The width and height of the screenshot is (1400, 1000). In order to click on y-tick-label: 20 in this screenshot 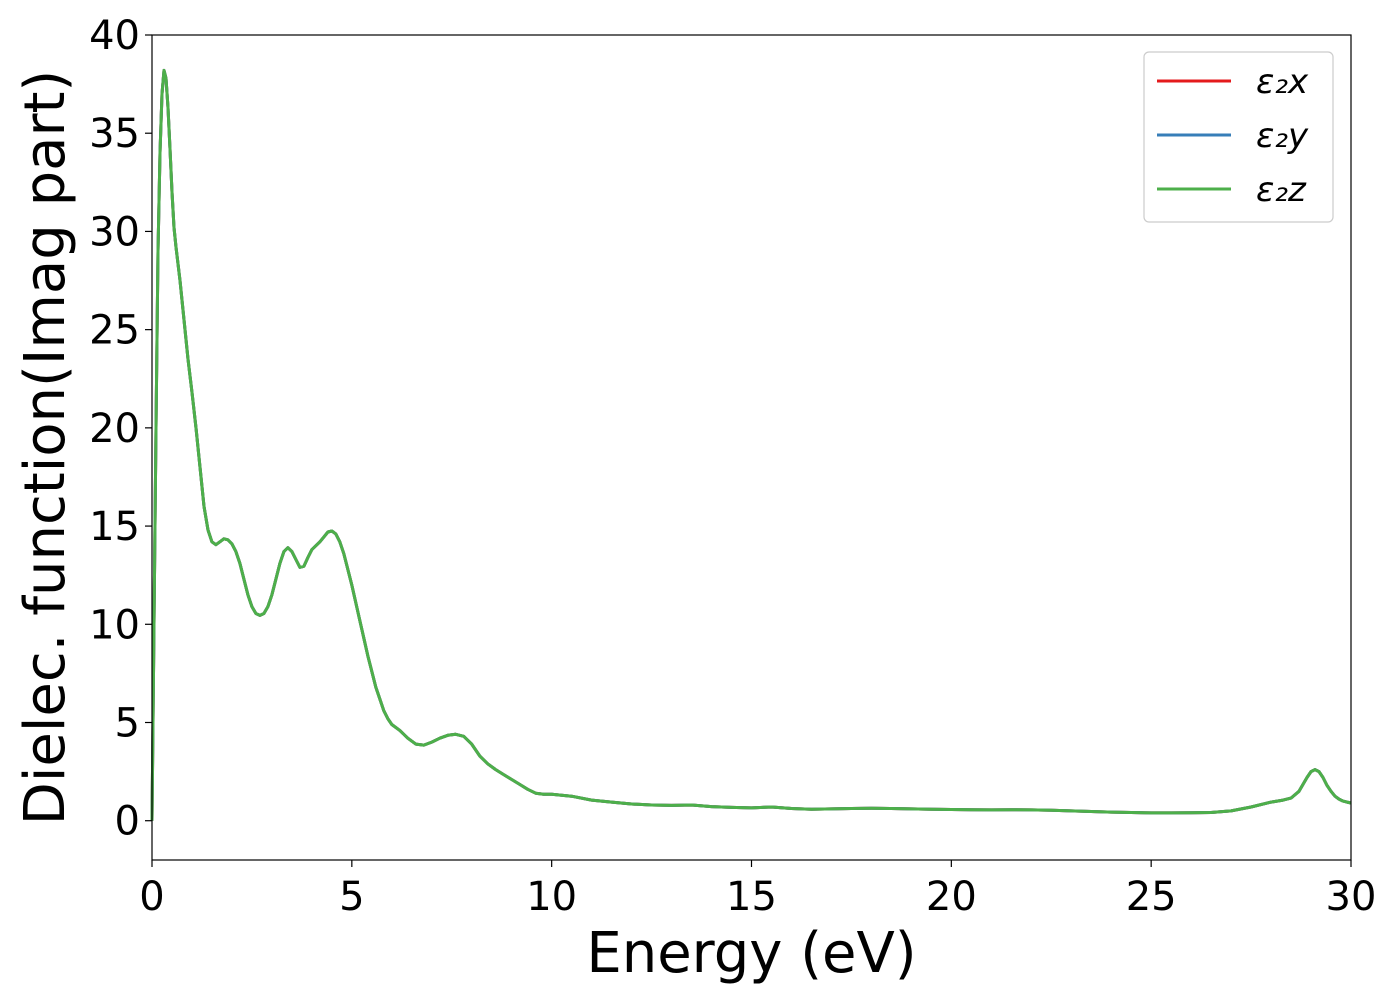, I will do `click(114, 429)`.